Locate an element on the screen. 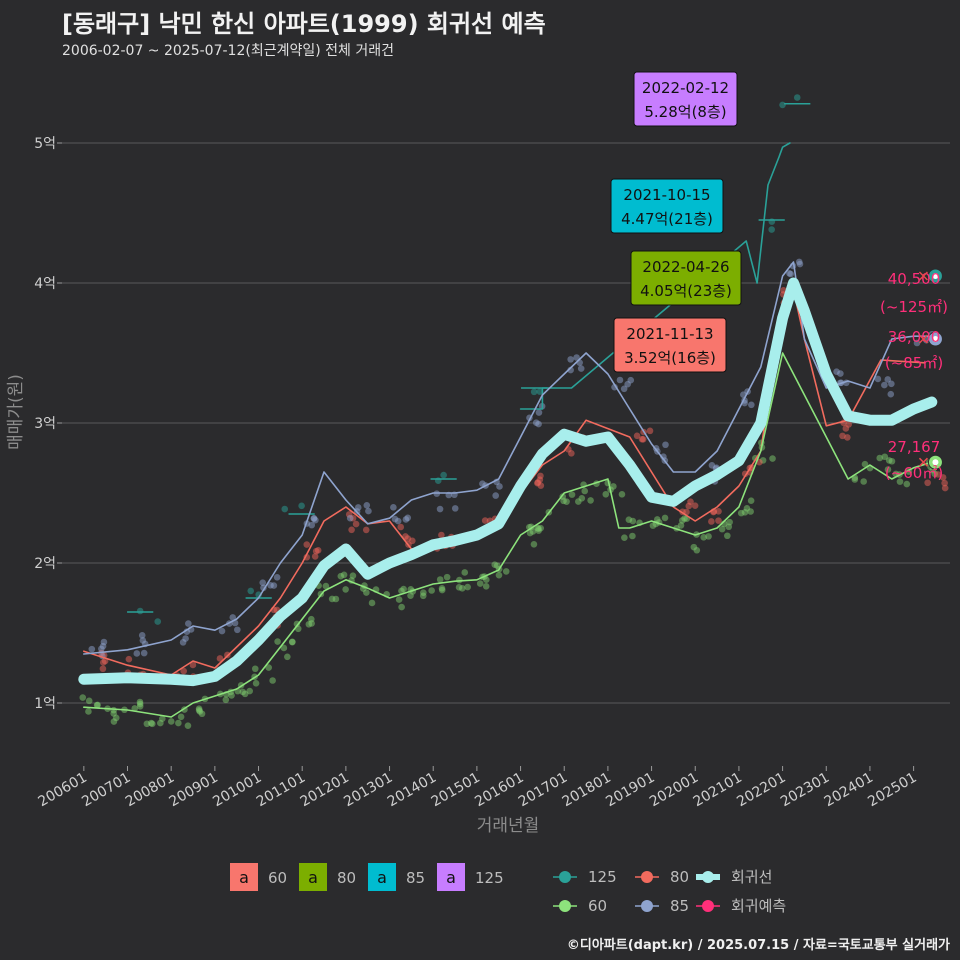 The height and width of the screenshot is (960, 960). x-tick-label: 201401 is located at coordinates (412, 790).